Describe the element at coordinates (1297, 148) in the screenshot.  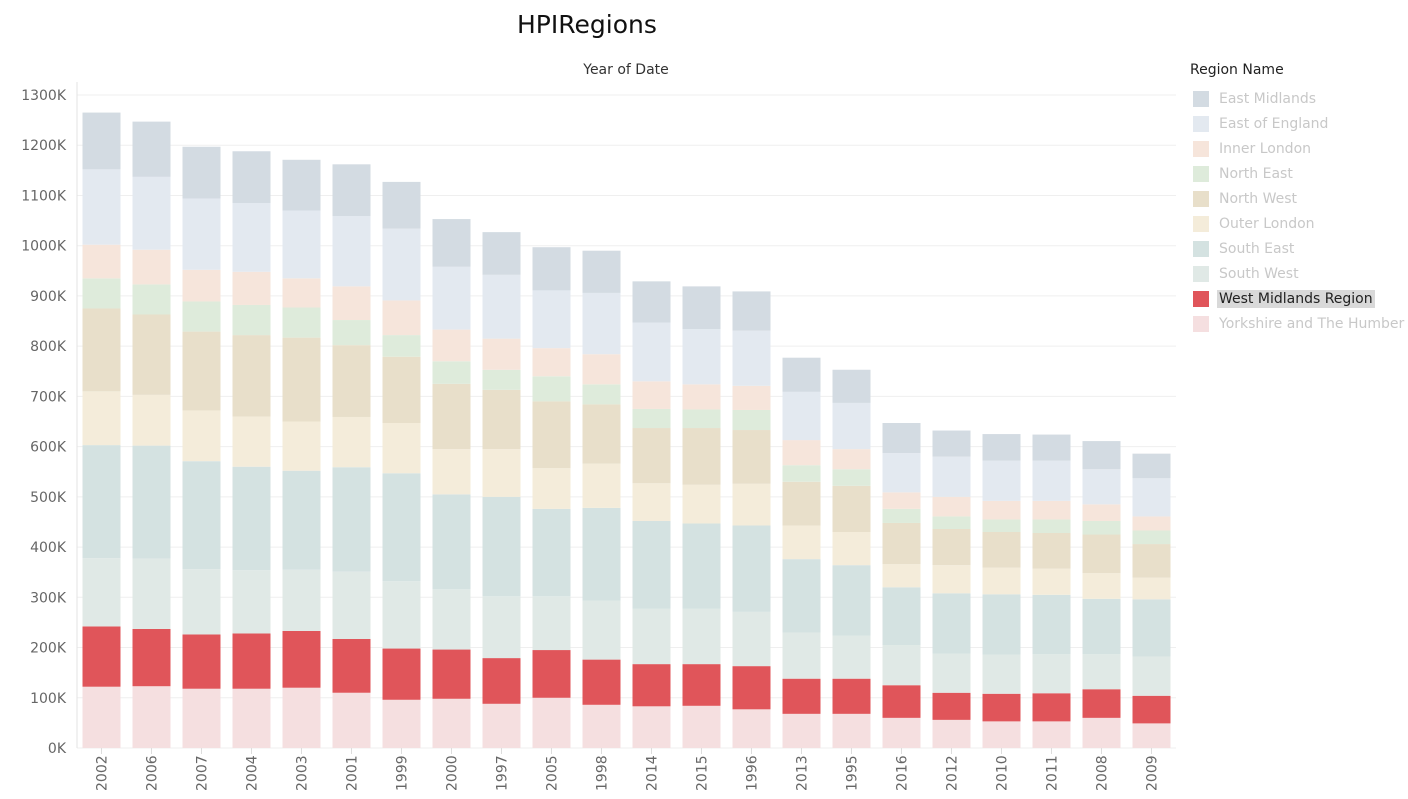
I see `legend-item: Inner London` at that location.